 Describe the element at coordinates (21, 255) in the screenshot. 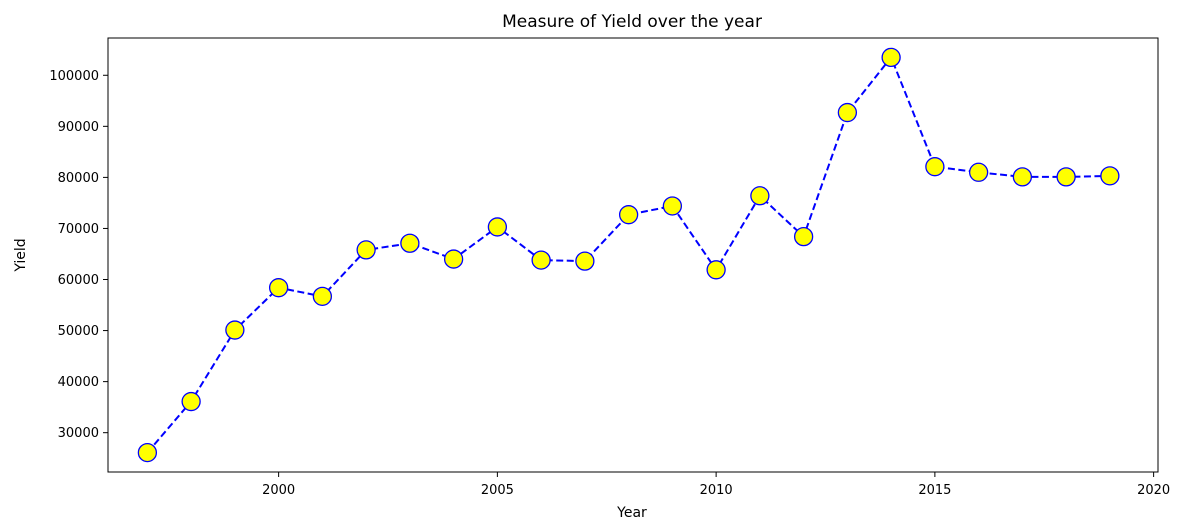

I see `y-axis-title: Yield` at that location.